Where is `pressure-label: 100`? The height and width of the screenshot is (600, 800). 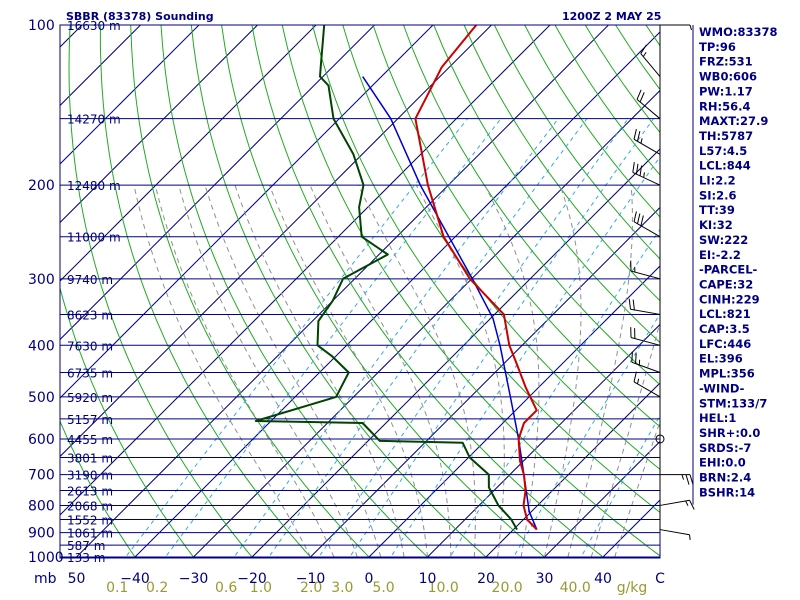
pressure-label: 100 is located at coordinates (41, 26).